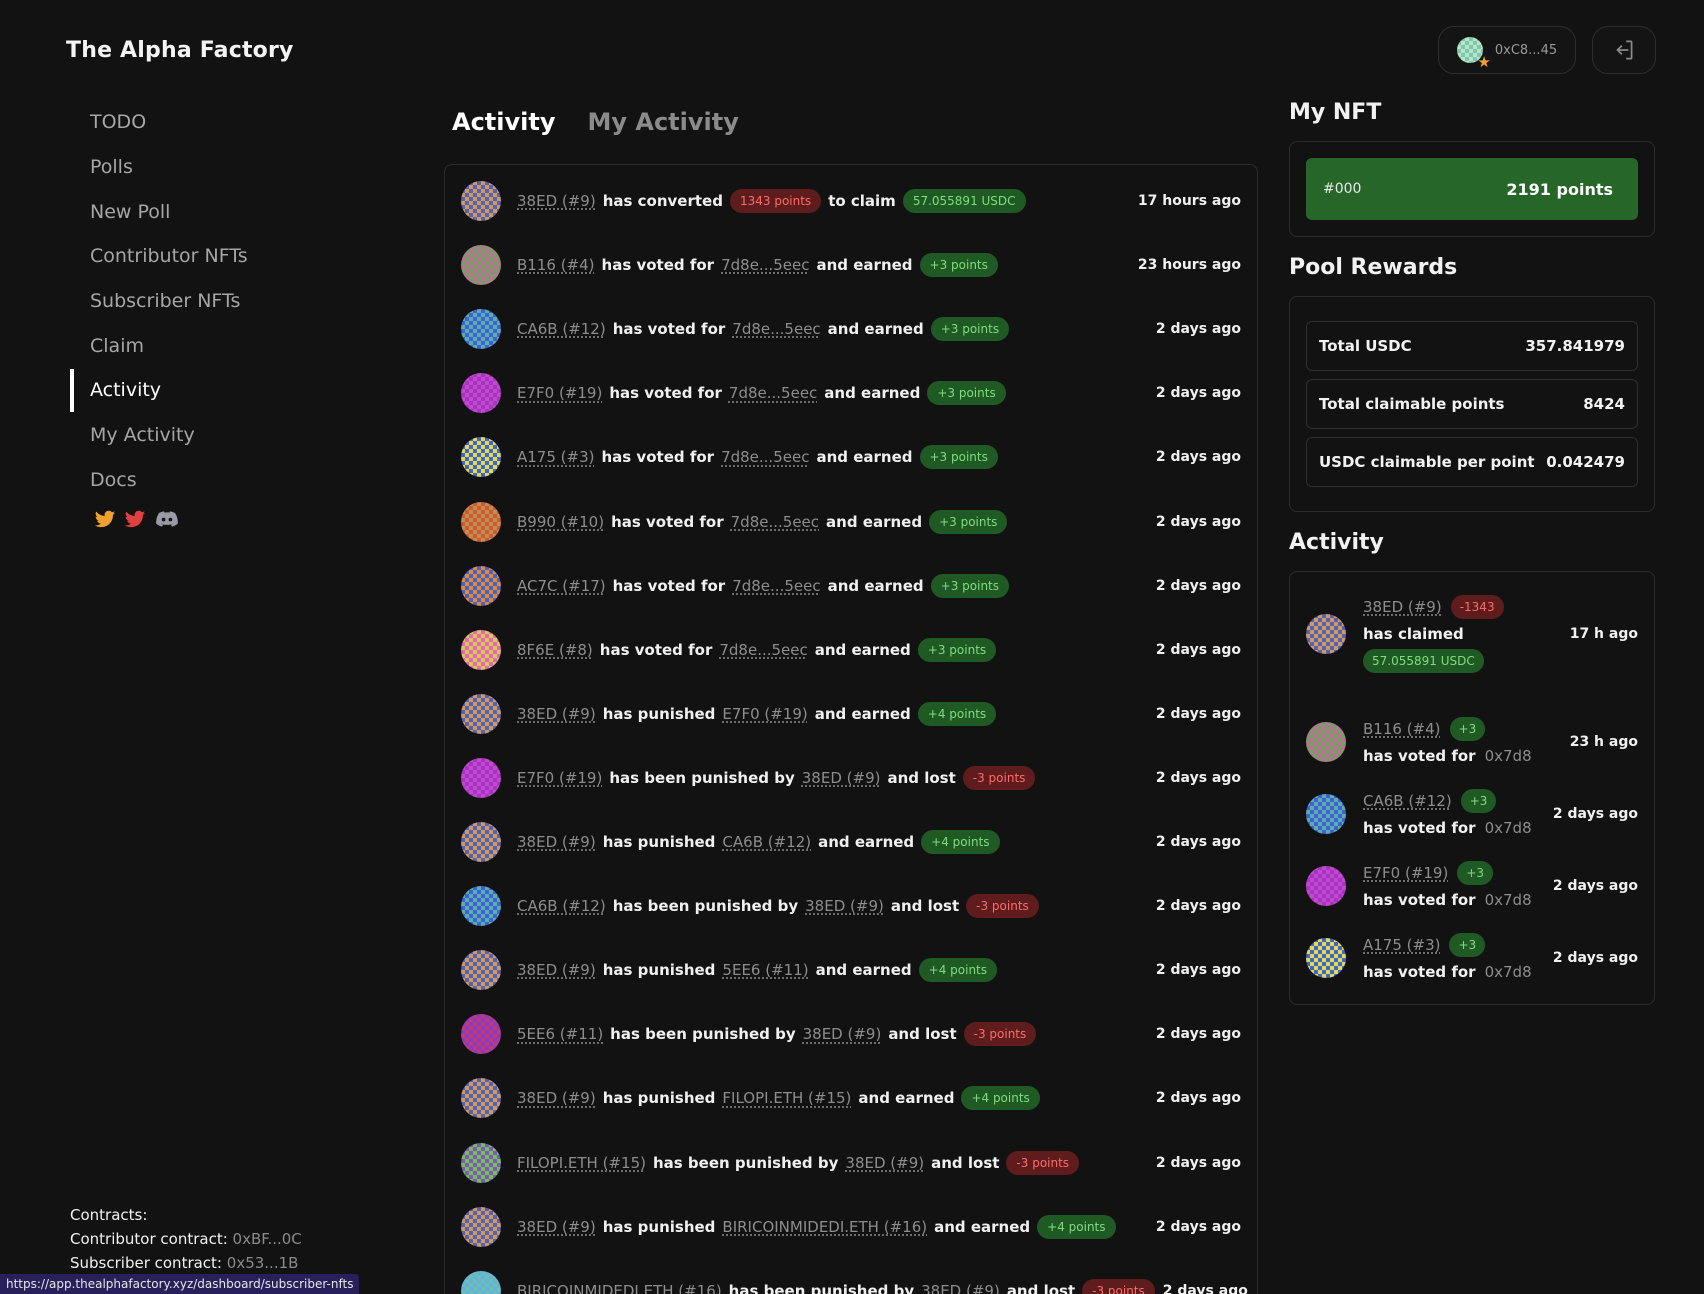  Describe the element at coordinates (111, 167) in the screenshot. I see `sidebar-item-polls: Polls` at that location.